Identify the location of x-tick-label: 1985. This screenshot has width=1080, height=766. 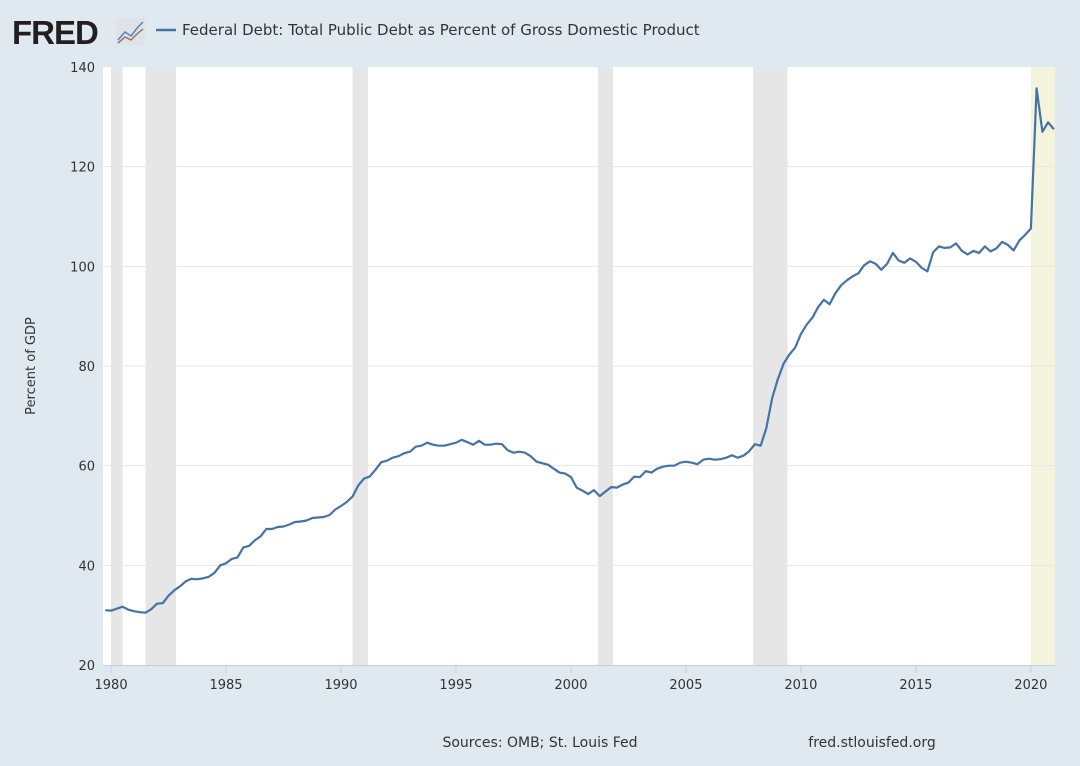
(225, 685).